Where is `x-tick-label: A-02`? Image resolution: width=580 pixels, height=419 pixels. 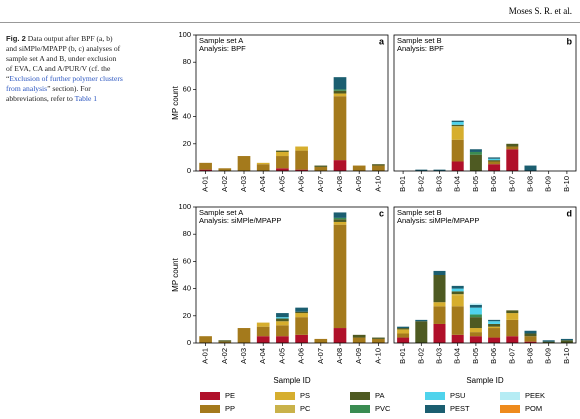 x-tick-label: A-02 is located at coordinates (224, 184).